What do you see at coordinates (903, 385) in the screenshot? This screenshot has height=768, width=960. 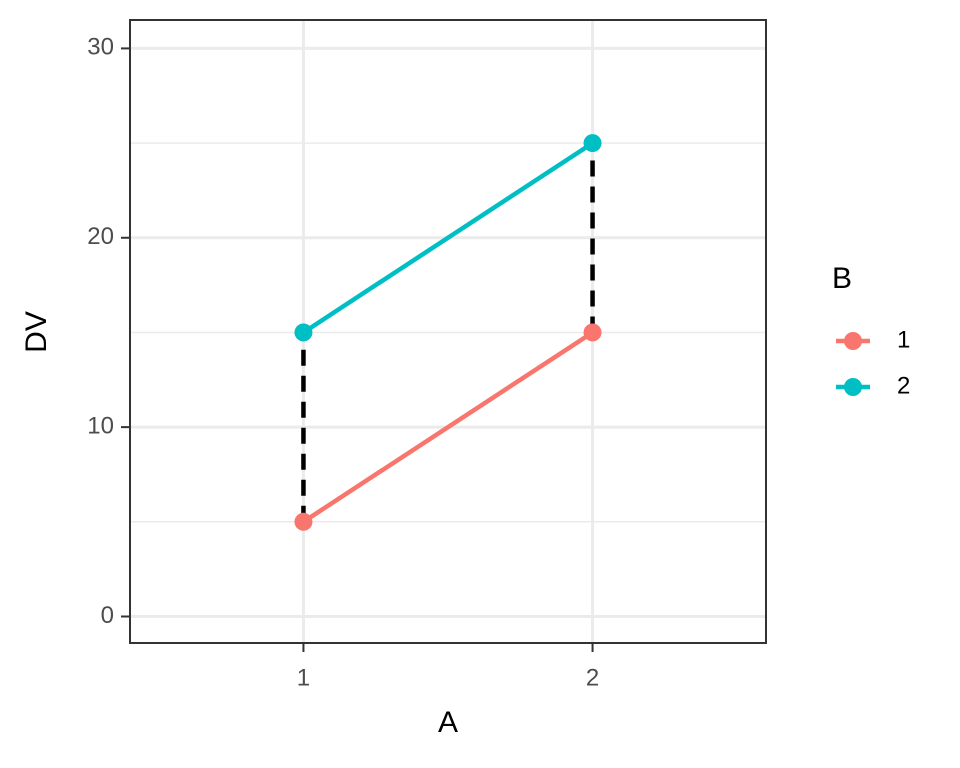 I see `legend-label: 2` at bounding box center [903, 385].